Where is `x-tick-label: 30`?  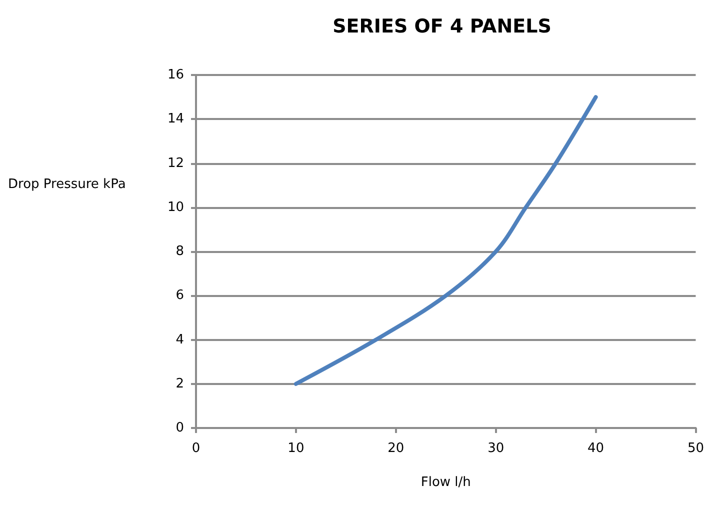 x-tick-label: 30 is located at coordinates (496, 448).